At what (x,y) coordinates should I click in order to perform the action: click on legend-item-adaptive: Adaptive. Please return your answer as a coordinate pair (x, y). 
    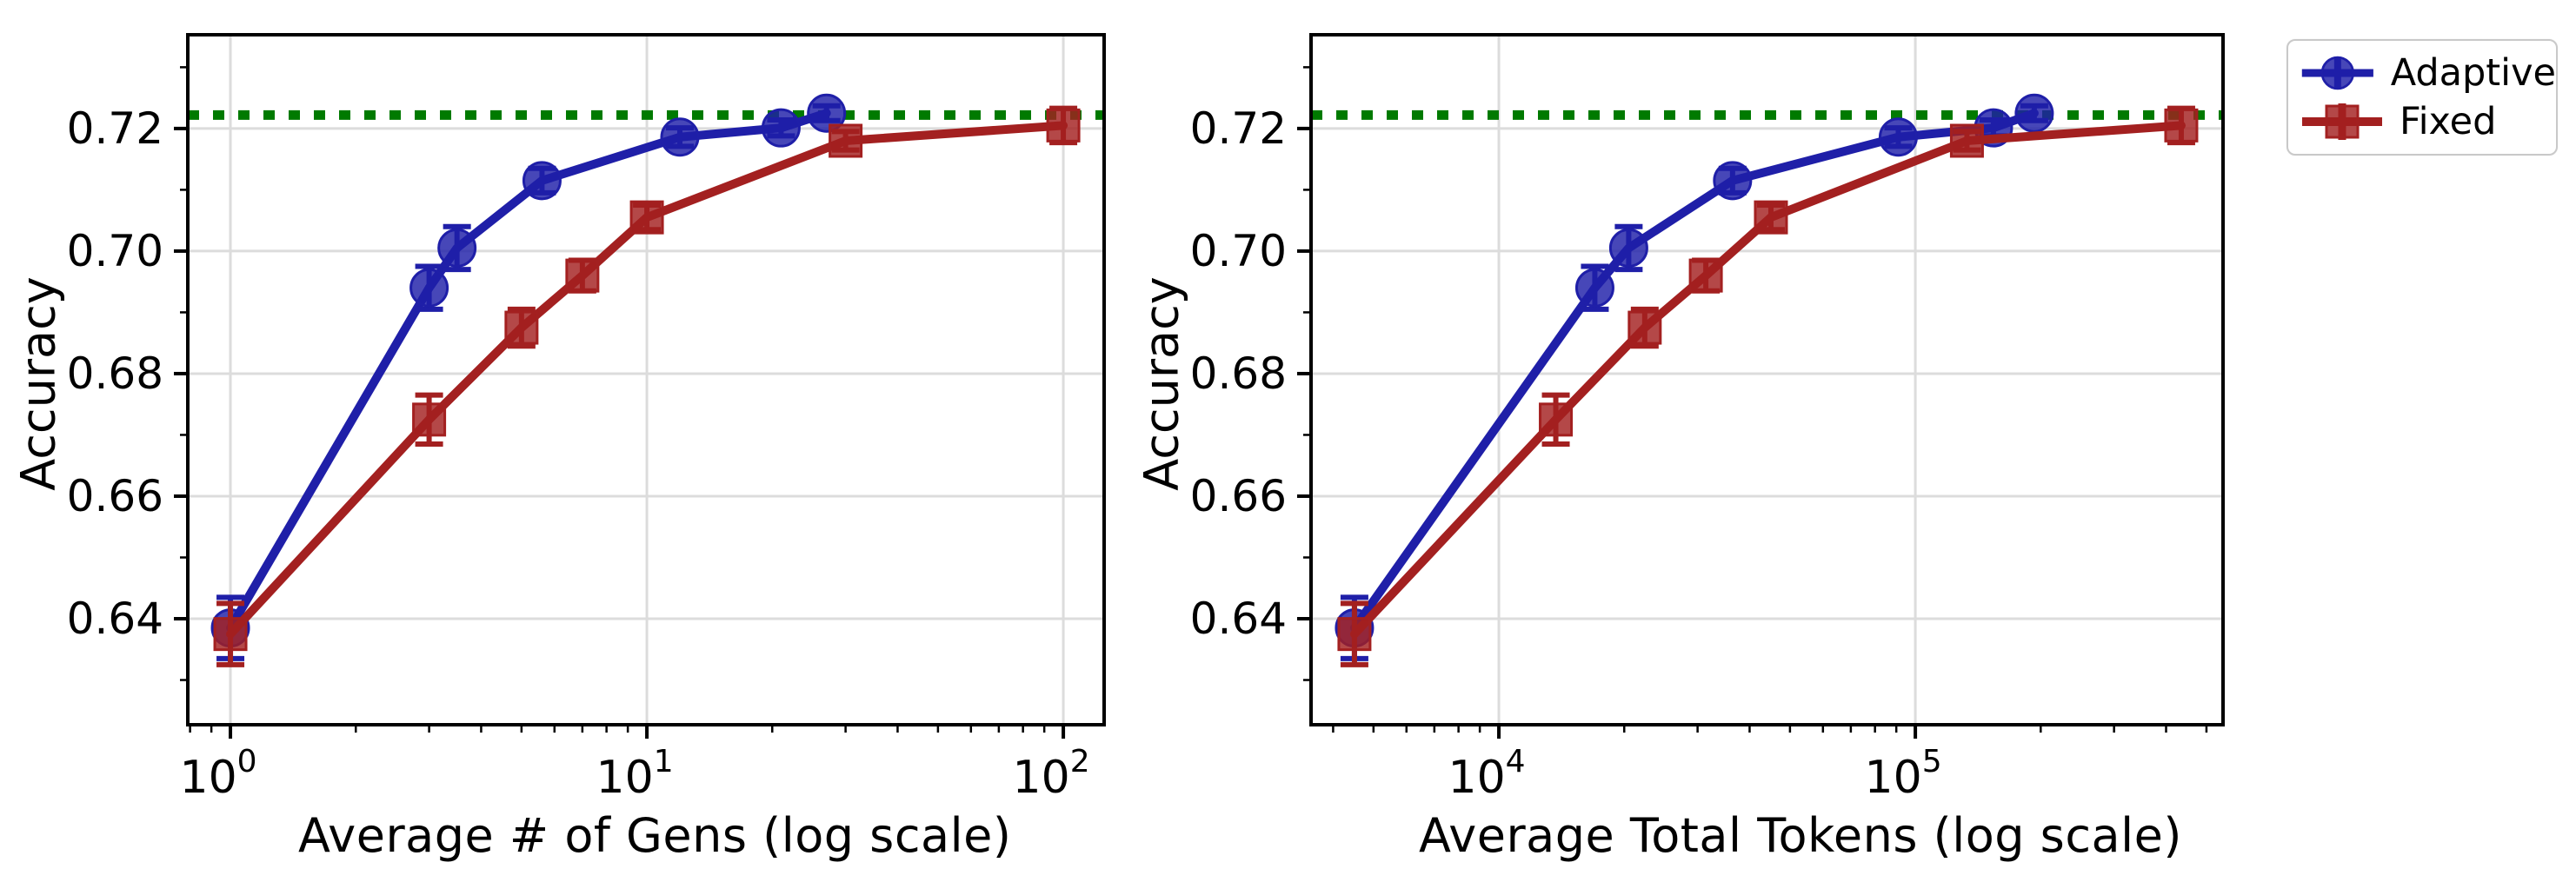
    Looking at the image, I should click on (2422, 73).